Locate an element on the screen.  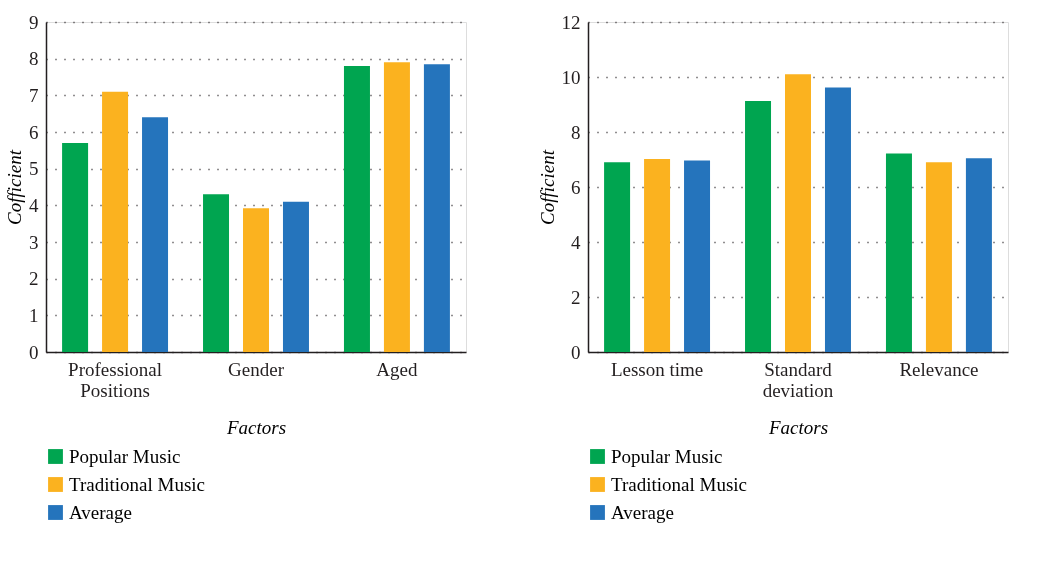
x-tick-label: Aged is located at coordinates (397, 369).